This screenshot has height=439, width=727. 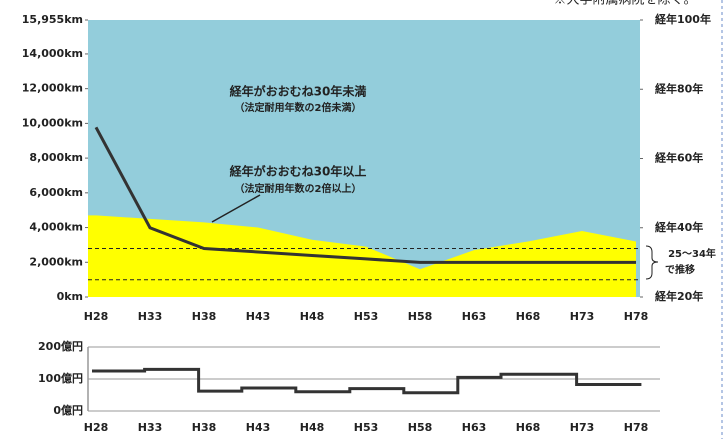 What do you see at coordinates (680, 269) in the screenshot?
I see `annotation: で推移` at bounding box center [680, 269].